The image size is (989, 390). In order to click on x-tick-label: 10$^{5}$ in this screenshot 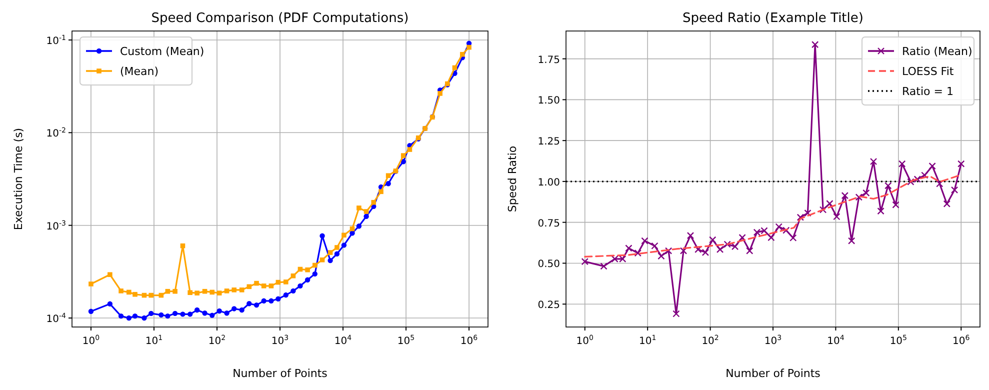, I will do `click(899, 340)`.